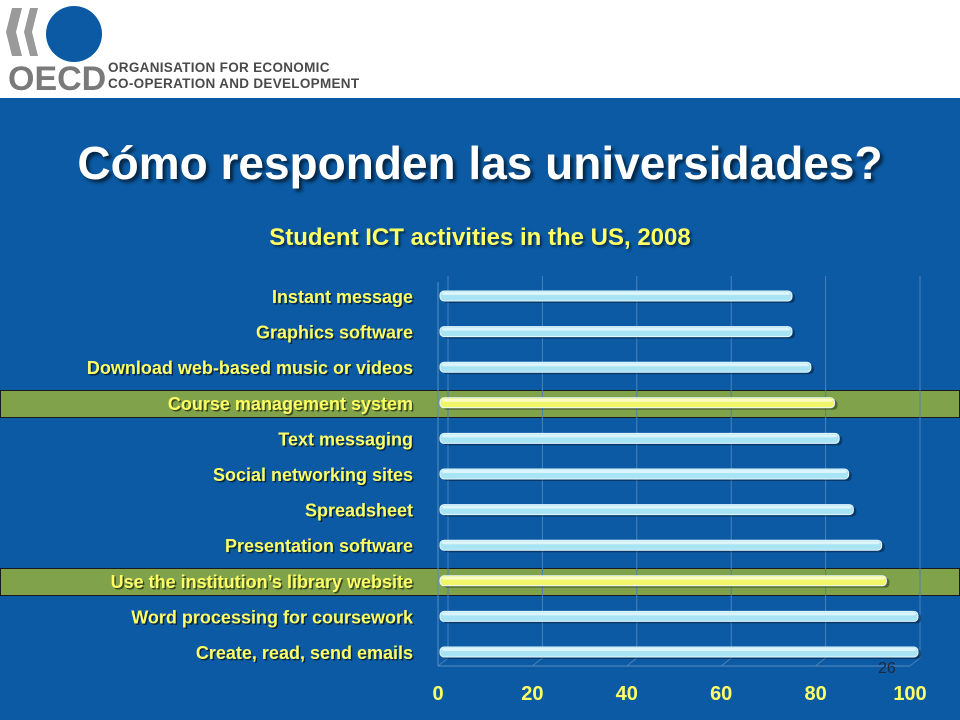  What do you see at coordinates (909, 694) in the screenshot?
I see `x-tick-label: 100` at bounding box center [909, 694].